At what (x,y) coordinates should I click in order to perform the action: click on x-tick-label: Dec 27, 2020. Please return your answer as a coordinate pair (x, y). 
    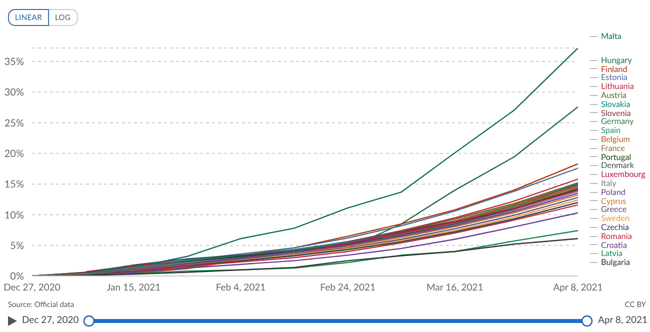
    Looking at the image, I should click on (32, 288).